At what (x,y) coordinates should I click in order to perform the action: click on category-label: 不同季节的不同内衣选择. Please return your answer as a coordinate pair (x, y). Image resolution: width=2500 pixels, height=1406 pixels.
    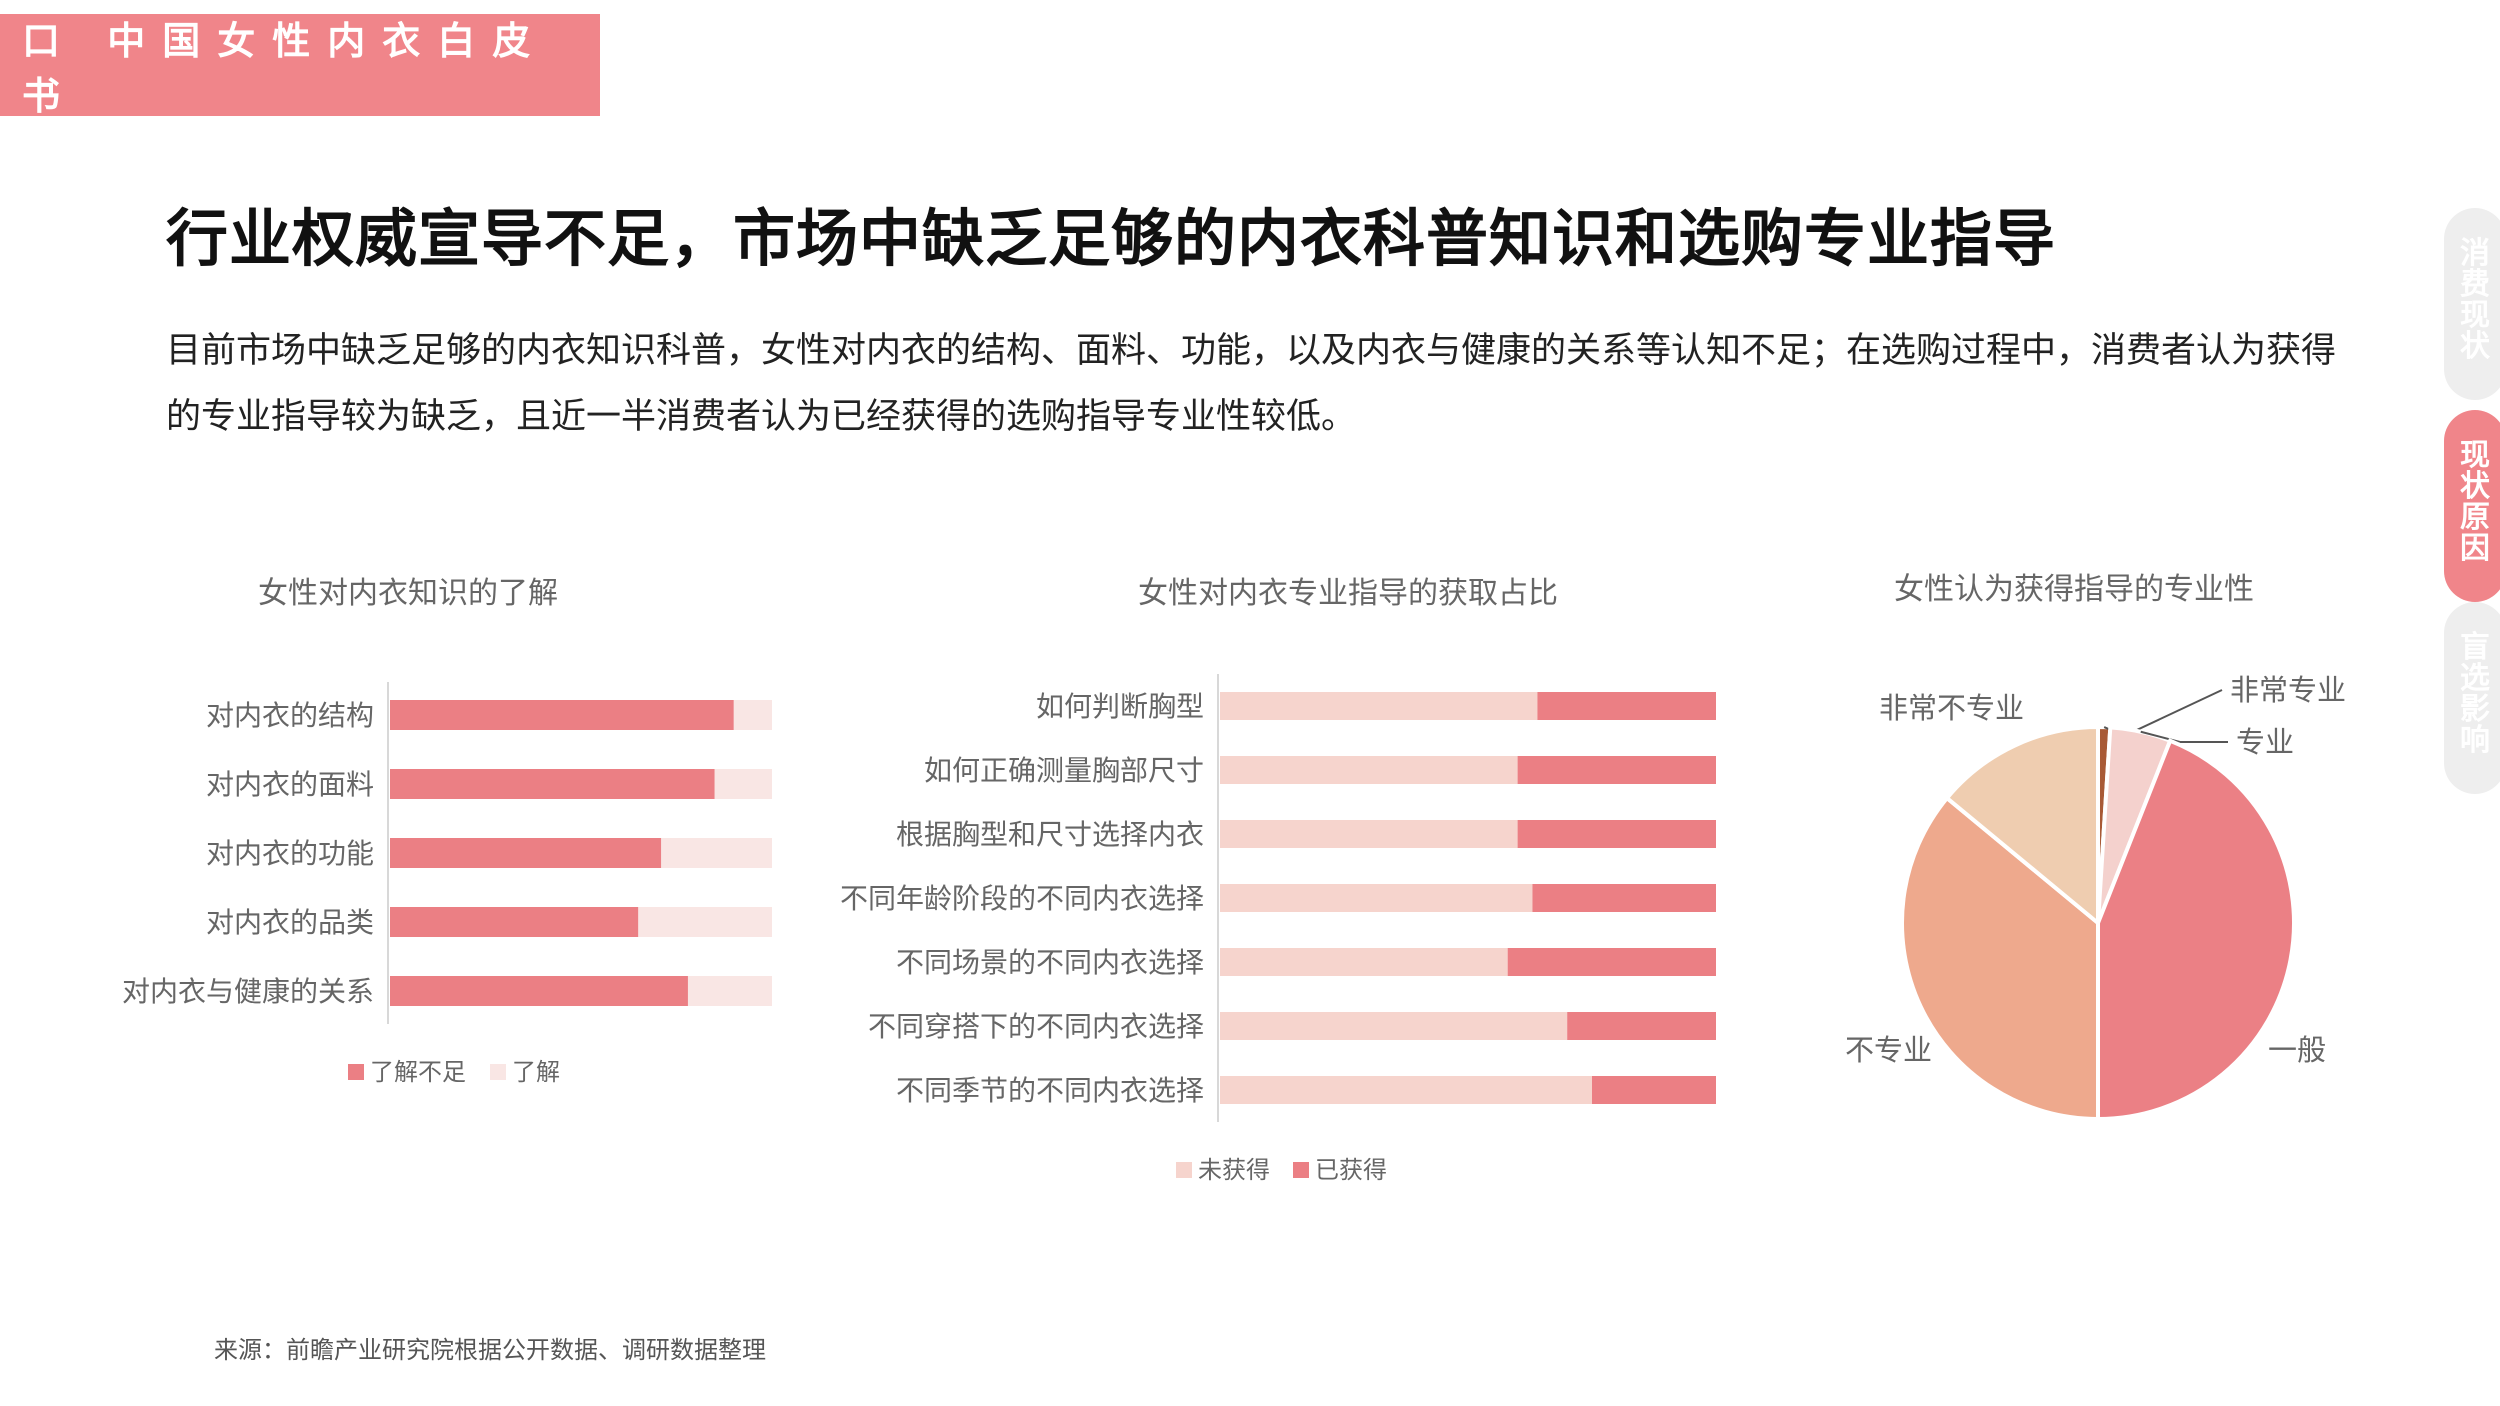
    Looking at the image, I should click on (1050, 1090).